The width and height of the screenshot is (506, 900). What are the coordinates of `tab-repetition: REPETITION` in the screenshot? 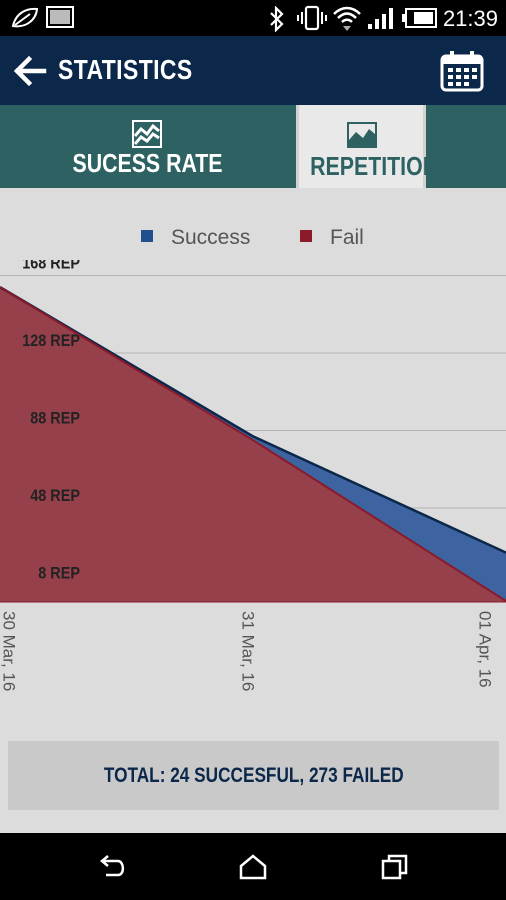 It's located at (367, 146).